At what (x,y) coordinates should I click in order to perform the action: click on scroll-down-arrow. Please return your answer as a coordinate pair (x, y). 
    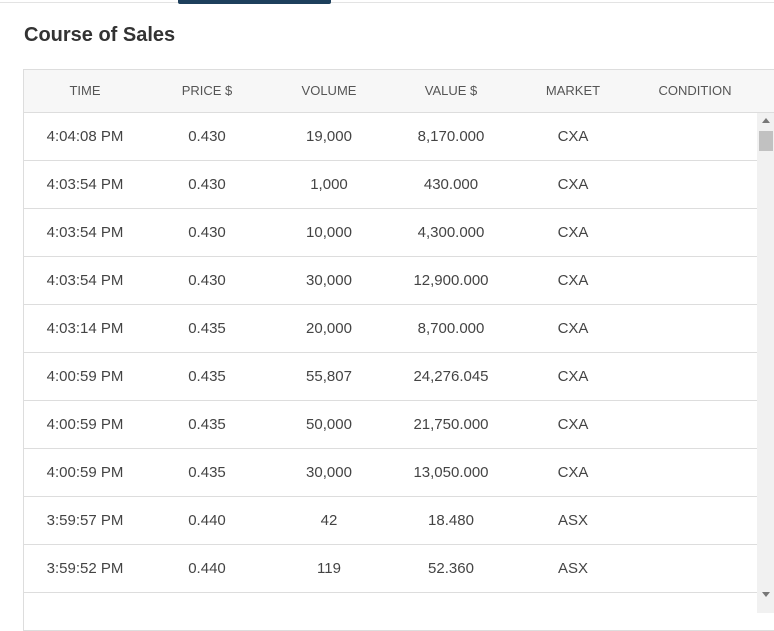
    Looking at the image, I should click on (766, 594).